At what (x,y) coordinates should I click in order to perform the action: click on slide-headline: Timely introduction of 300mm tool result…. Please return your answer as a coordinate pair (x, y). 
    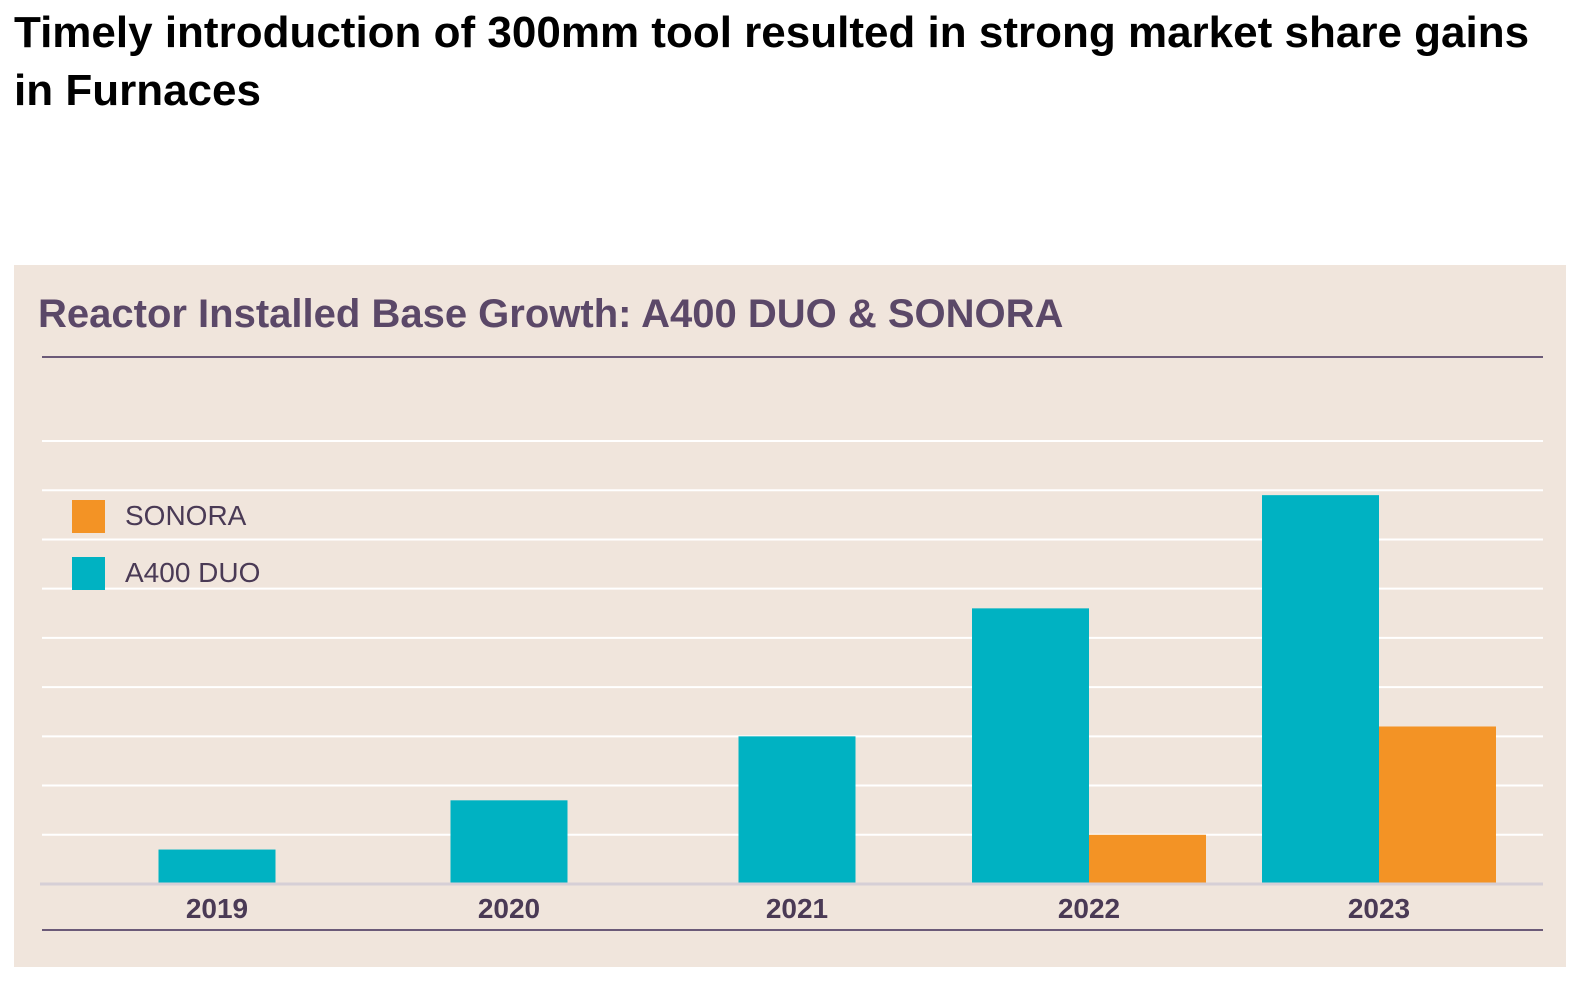
    Looking at the image, I should click on (772, 61).